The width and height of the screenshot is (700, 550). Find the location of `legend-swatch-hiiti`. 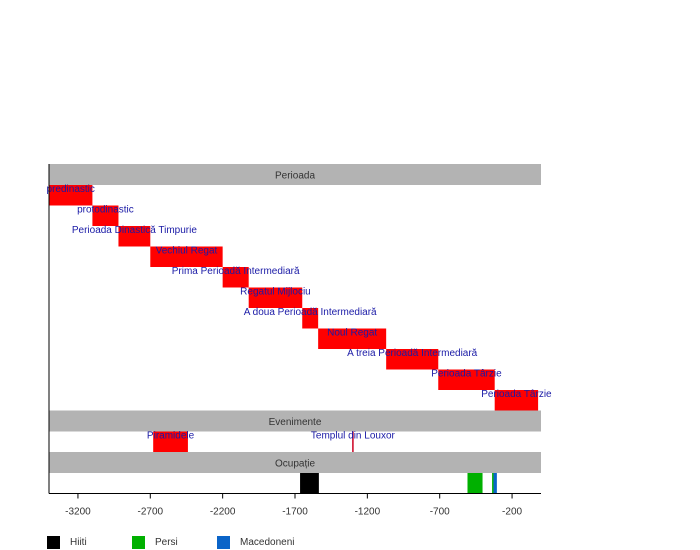

legend-swatch-hiiti is located at coordinates (53, 542).